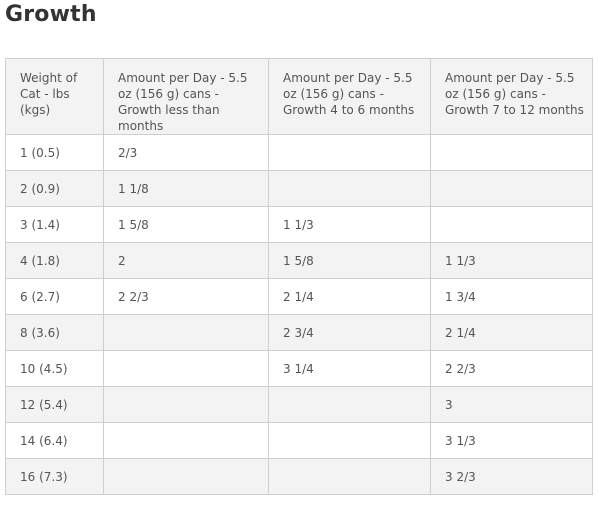  I want to click on table-row: 1 (0.5) 2/3, so click(299, 152).